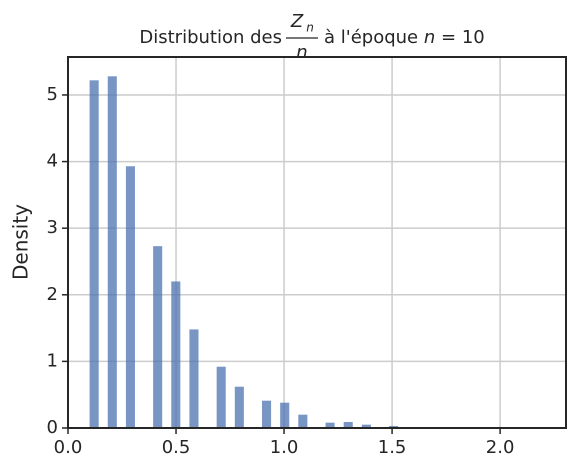 This screenshot has height=474, width=574. Describe the element at coordinates (52, 360) in the screenshot. I see `y-tick-label: 1` at that location.